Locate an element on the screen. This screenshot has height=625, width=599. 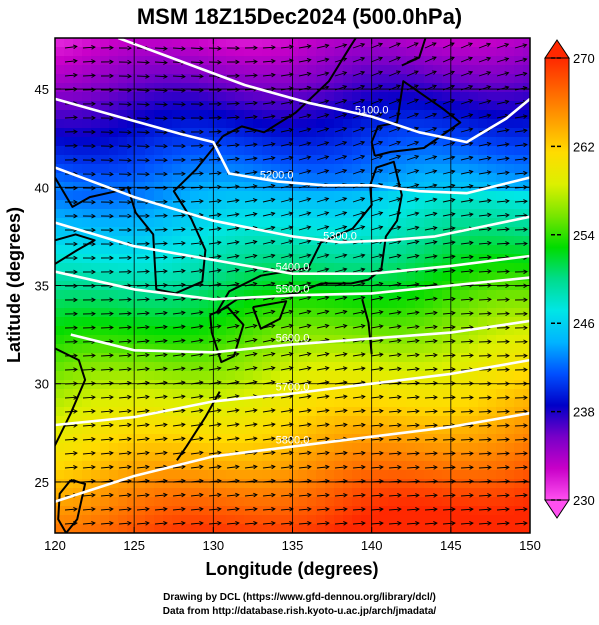
x-axis-label: Longitude (degrees) is located at coordinates (291, 569).